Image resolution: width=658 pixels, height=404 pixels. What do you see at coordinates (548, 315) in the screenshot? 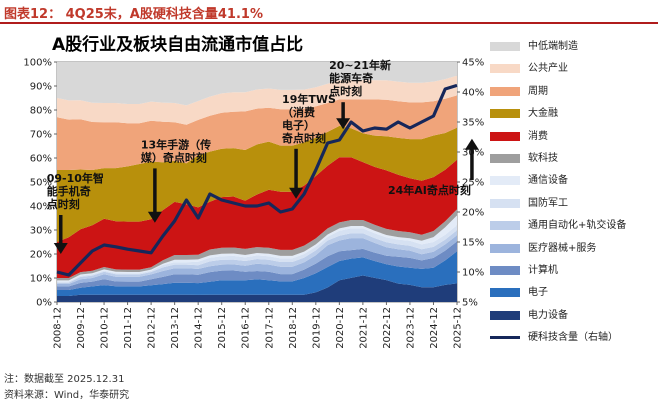
I see `legend-label: 电力设备` at bounding box center [548, 315].